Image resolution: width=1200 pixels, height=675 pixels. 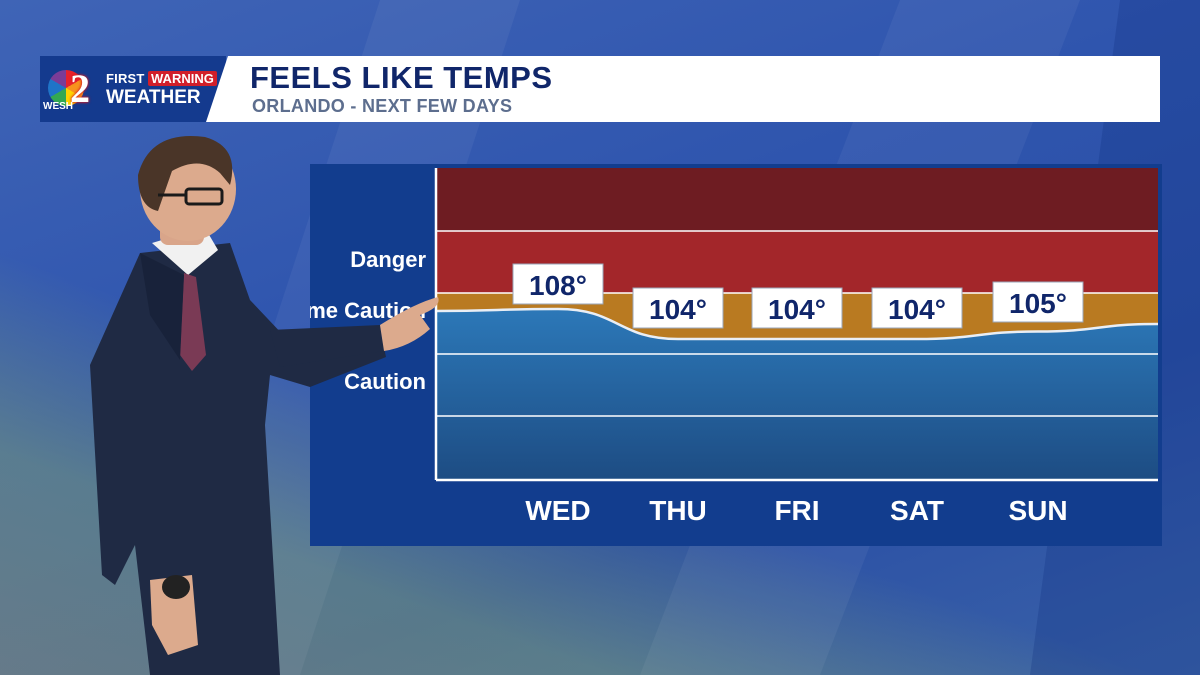 I want to click on value-text: 105°, so click(x=1038, y=303).